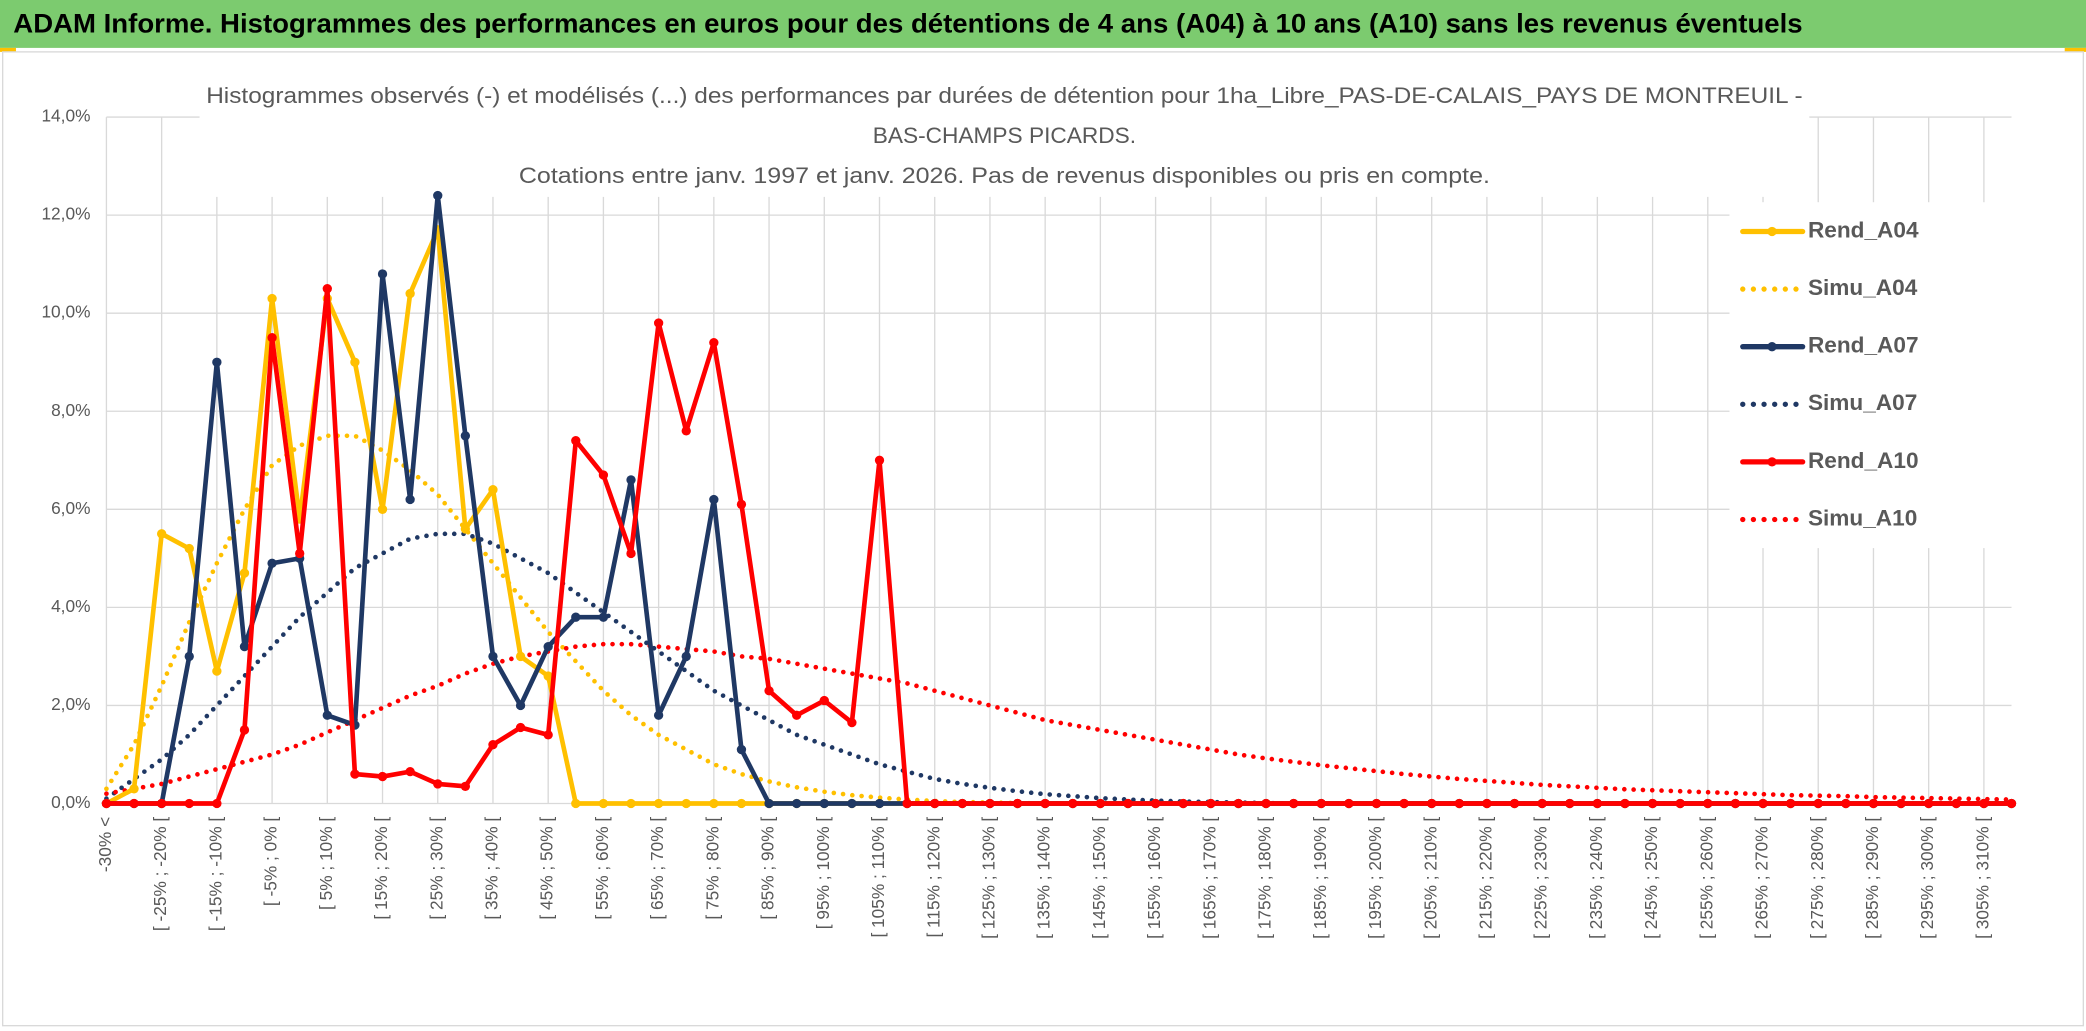 The width and height of the screenshot is (2086, 1031). What do you see at coordinates (1596, 878) in the screenshot?
I see `x-tick-label: [ 235% ; 240% [` at bounding box center [1596, 878].